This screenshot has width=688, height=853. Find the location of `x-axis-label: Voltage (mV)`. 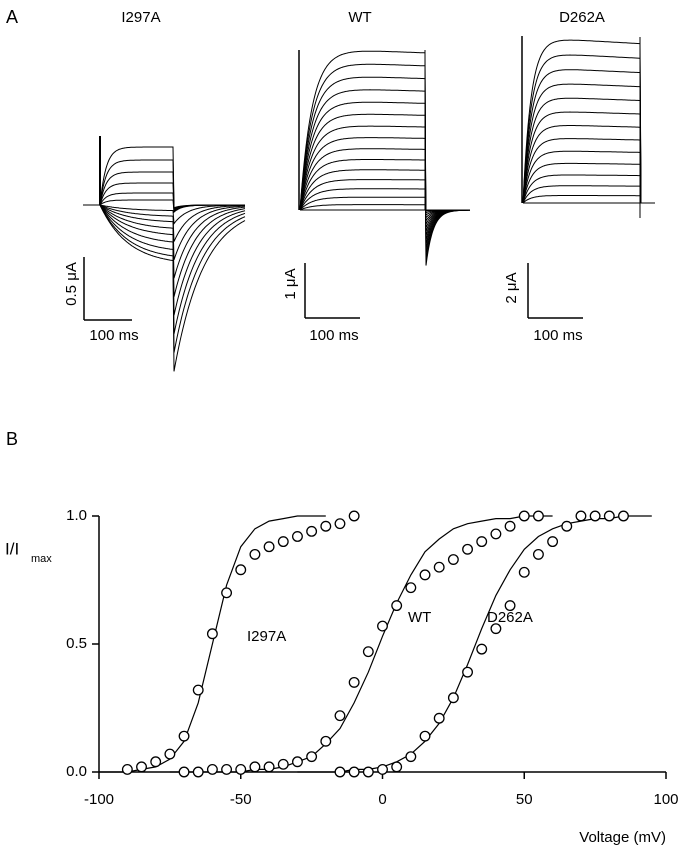

x-axis-label: Voltage (mV) is located at coordinates (622, 837).